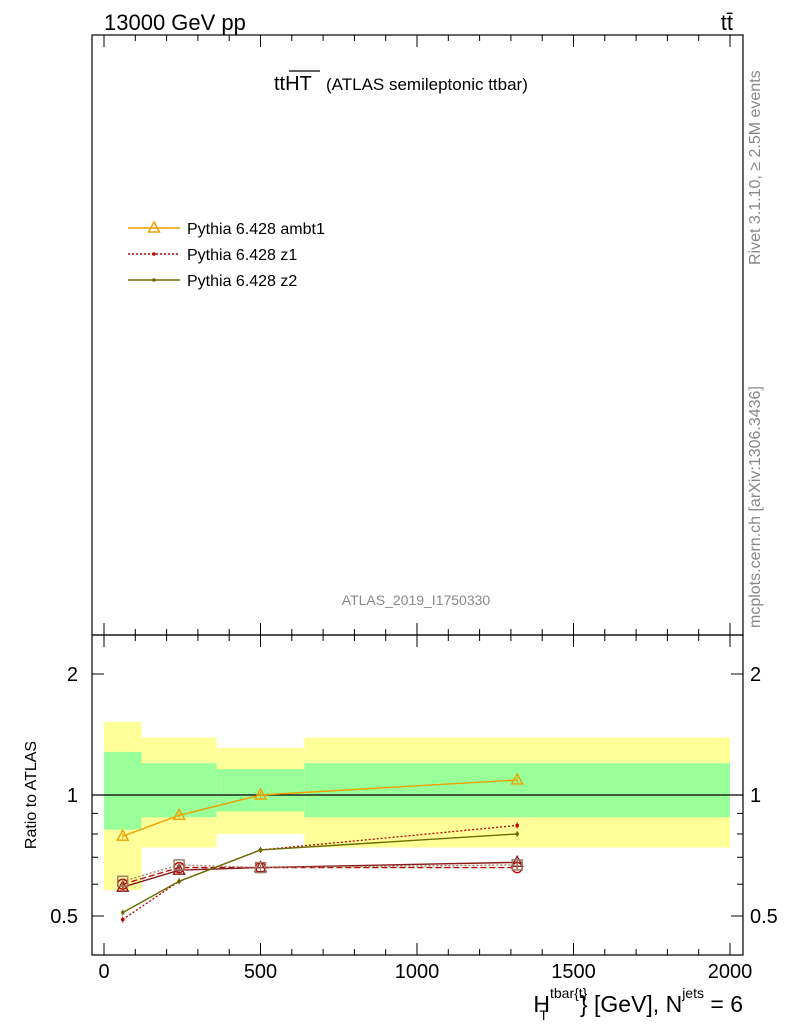  I want to click on mcplots-source-label: mcplots.cern.ch [arXiv:1306.3436], so click(755, 507).